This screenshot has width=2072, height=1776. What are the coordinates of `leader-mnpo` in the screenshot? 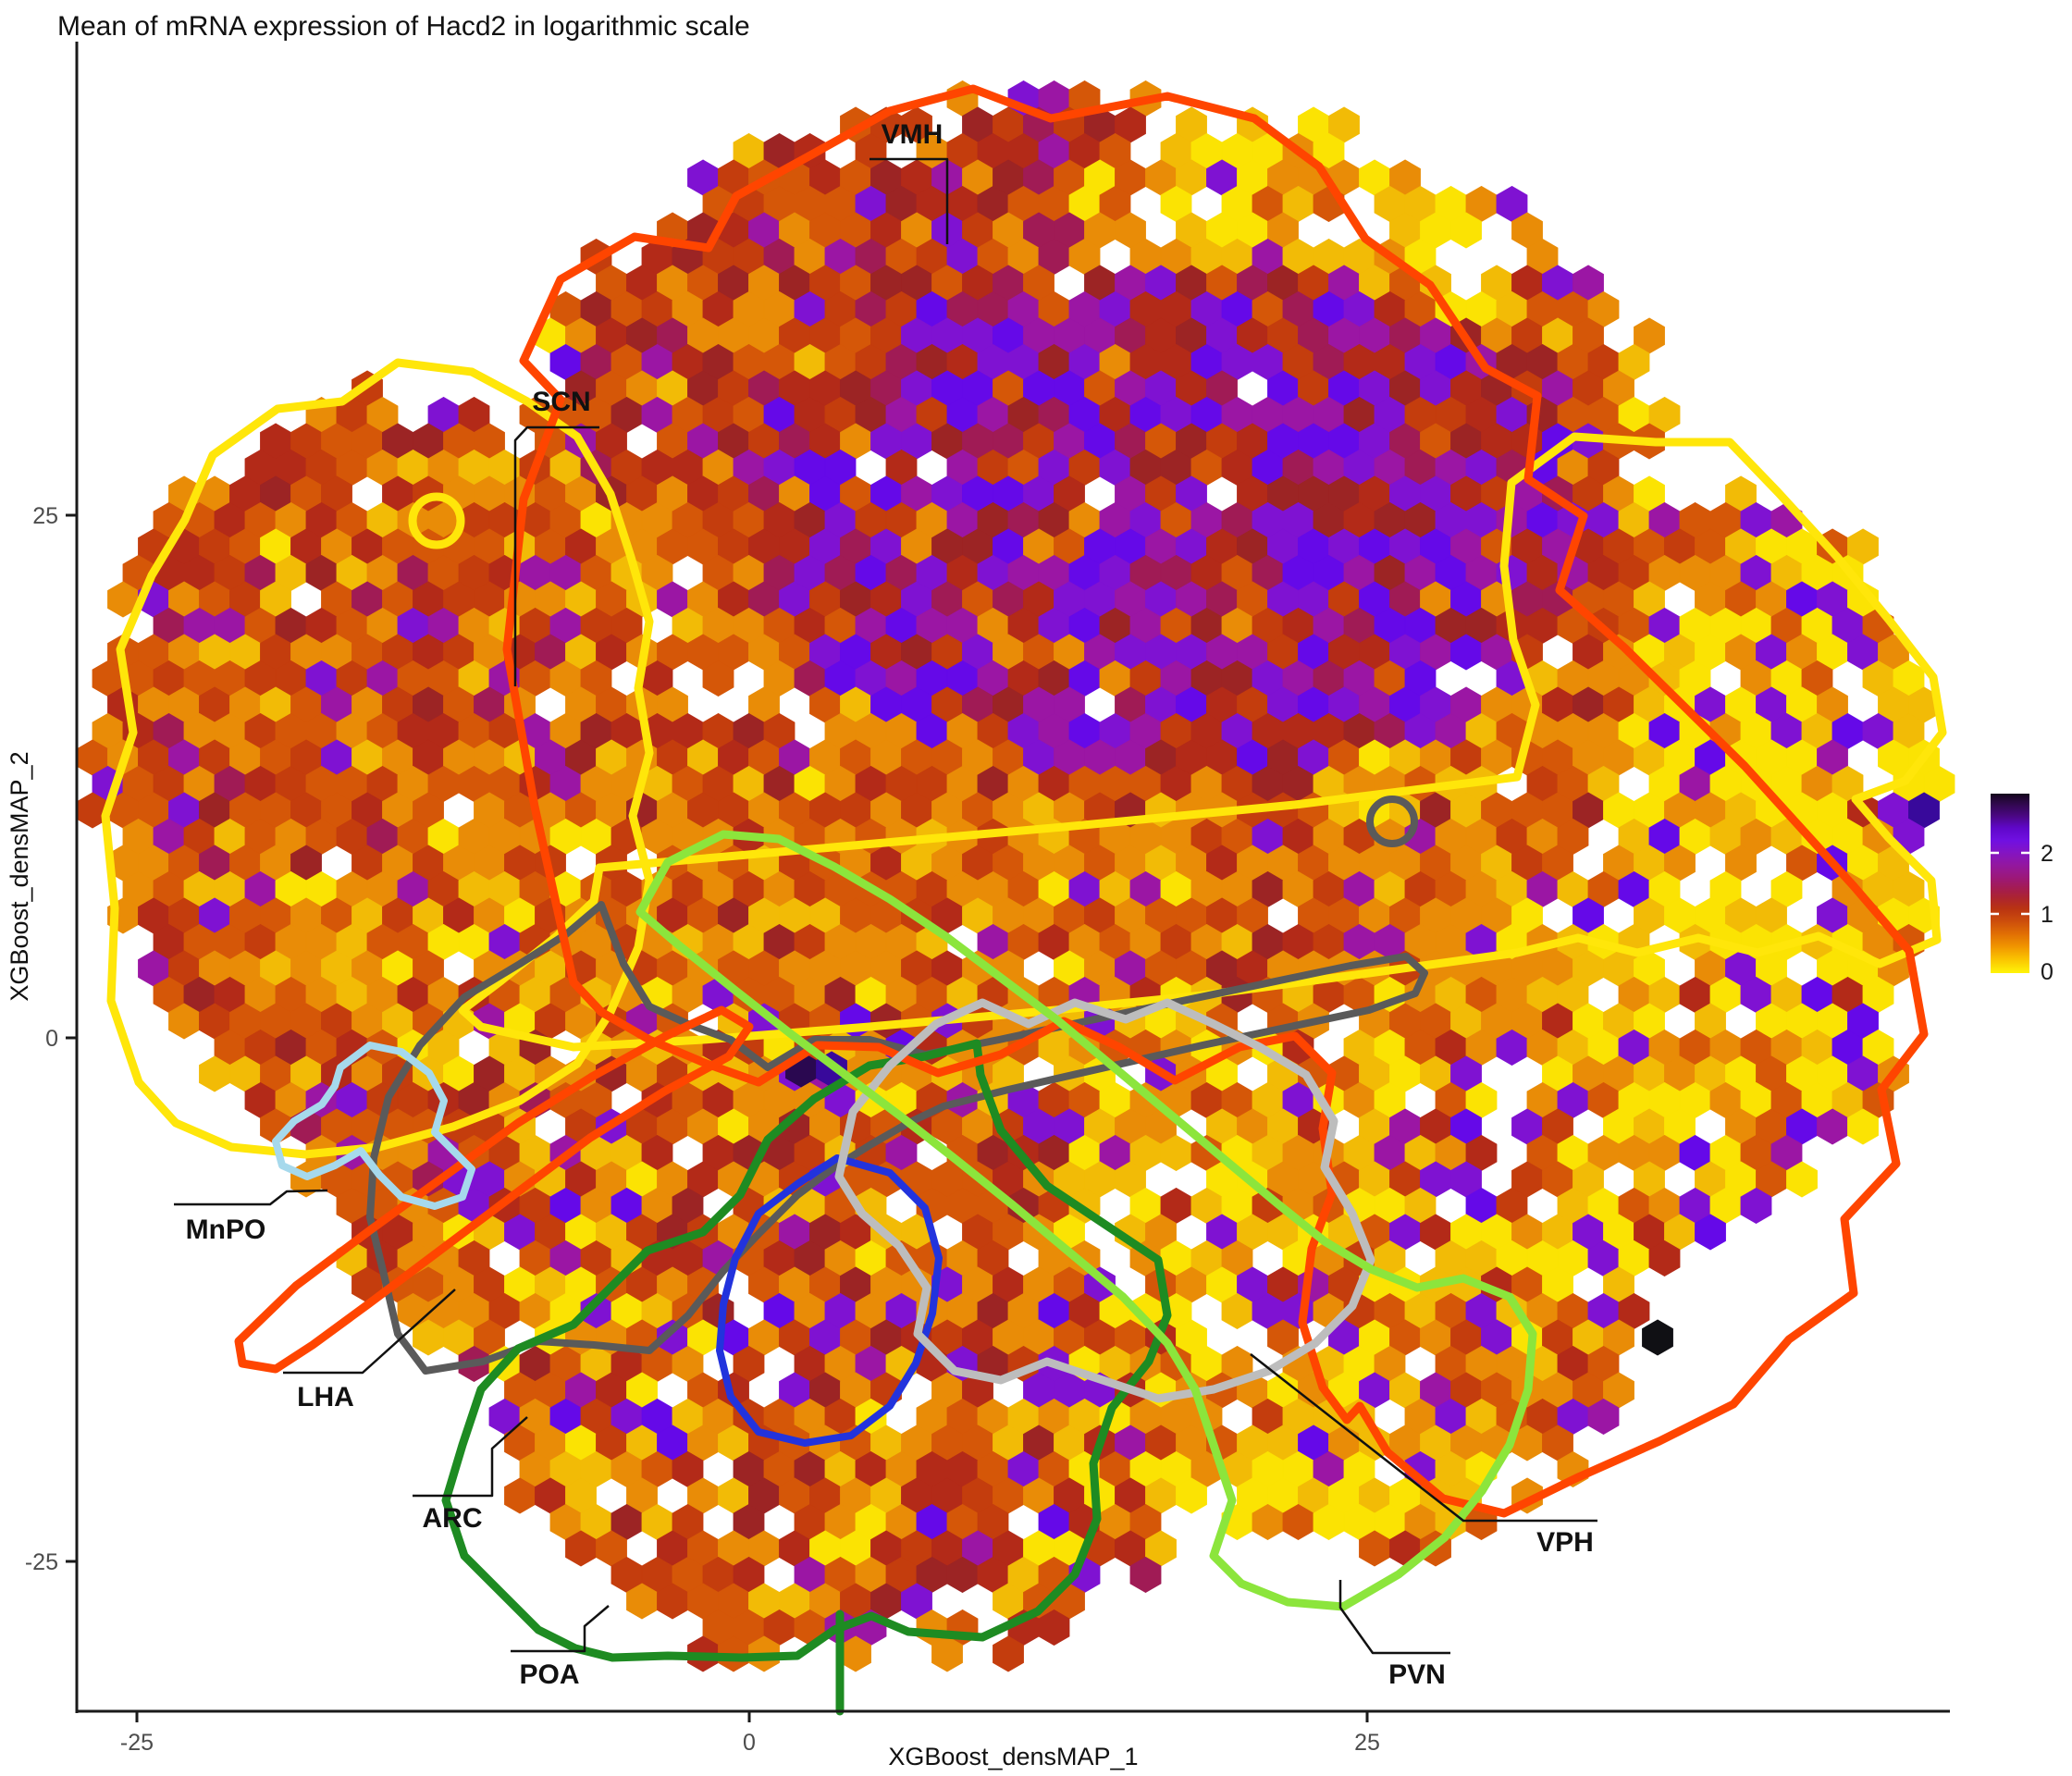 It's located at (251, 1197).